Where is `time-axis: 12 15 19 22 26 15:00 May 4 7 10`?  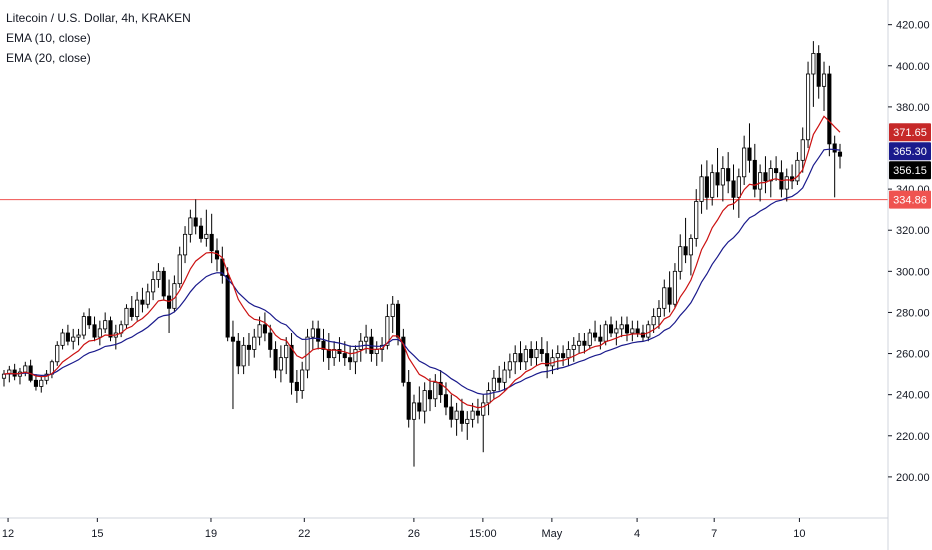 time-axis: 12 15 19 22 26 15:00 May 4 7 10 is located at coordinates (404, 529).